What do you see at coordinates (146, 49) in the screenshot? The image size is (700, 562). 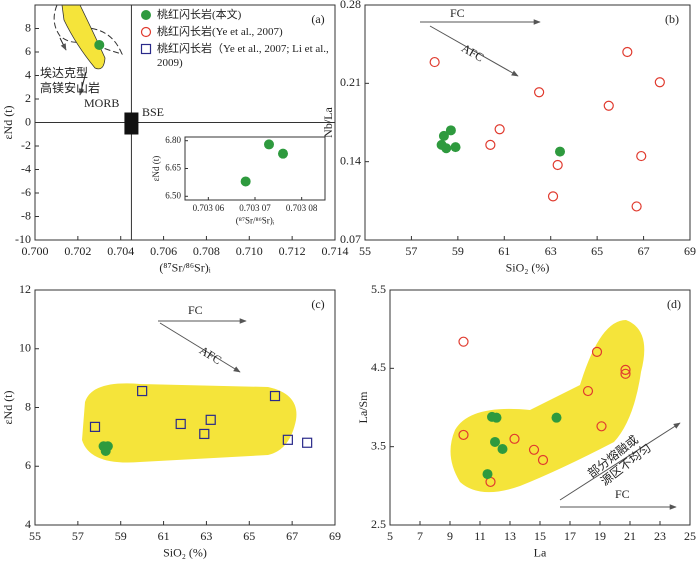 I see `legend-marker` at bounding box center [146, 49].